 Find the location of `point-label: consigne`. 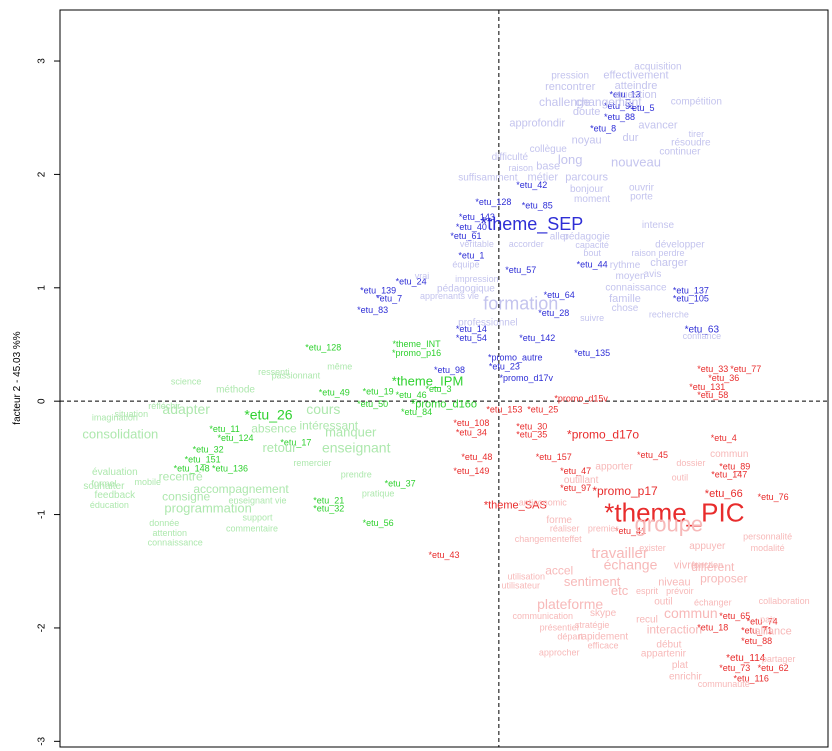

point-label: consigne is located at coordinates (186, 497).